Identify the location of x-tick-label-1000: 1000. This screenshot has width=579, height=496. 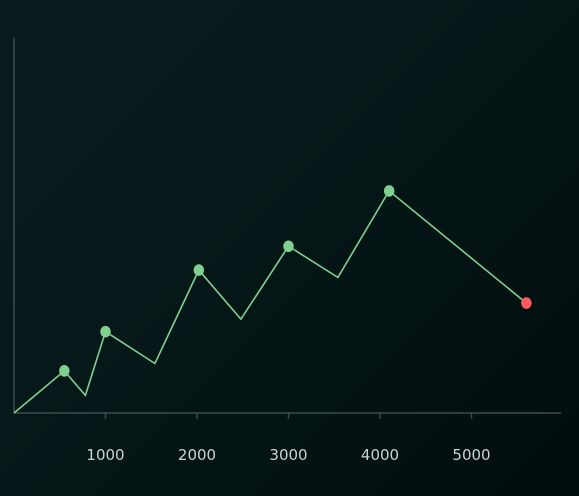
(105, 455).